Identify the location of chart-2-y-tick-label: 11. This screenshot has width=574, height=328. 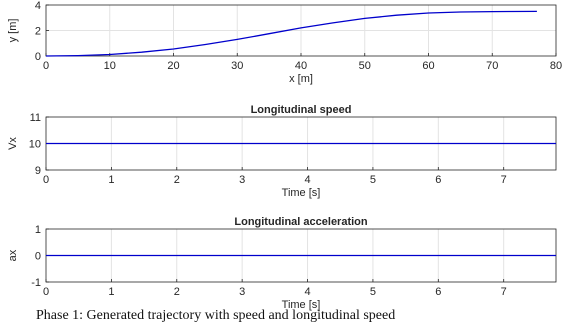
(35, 118).